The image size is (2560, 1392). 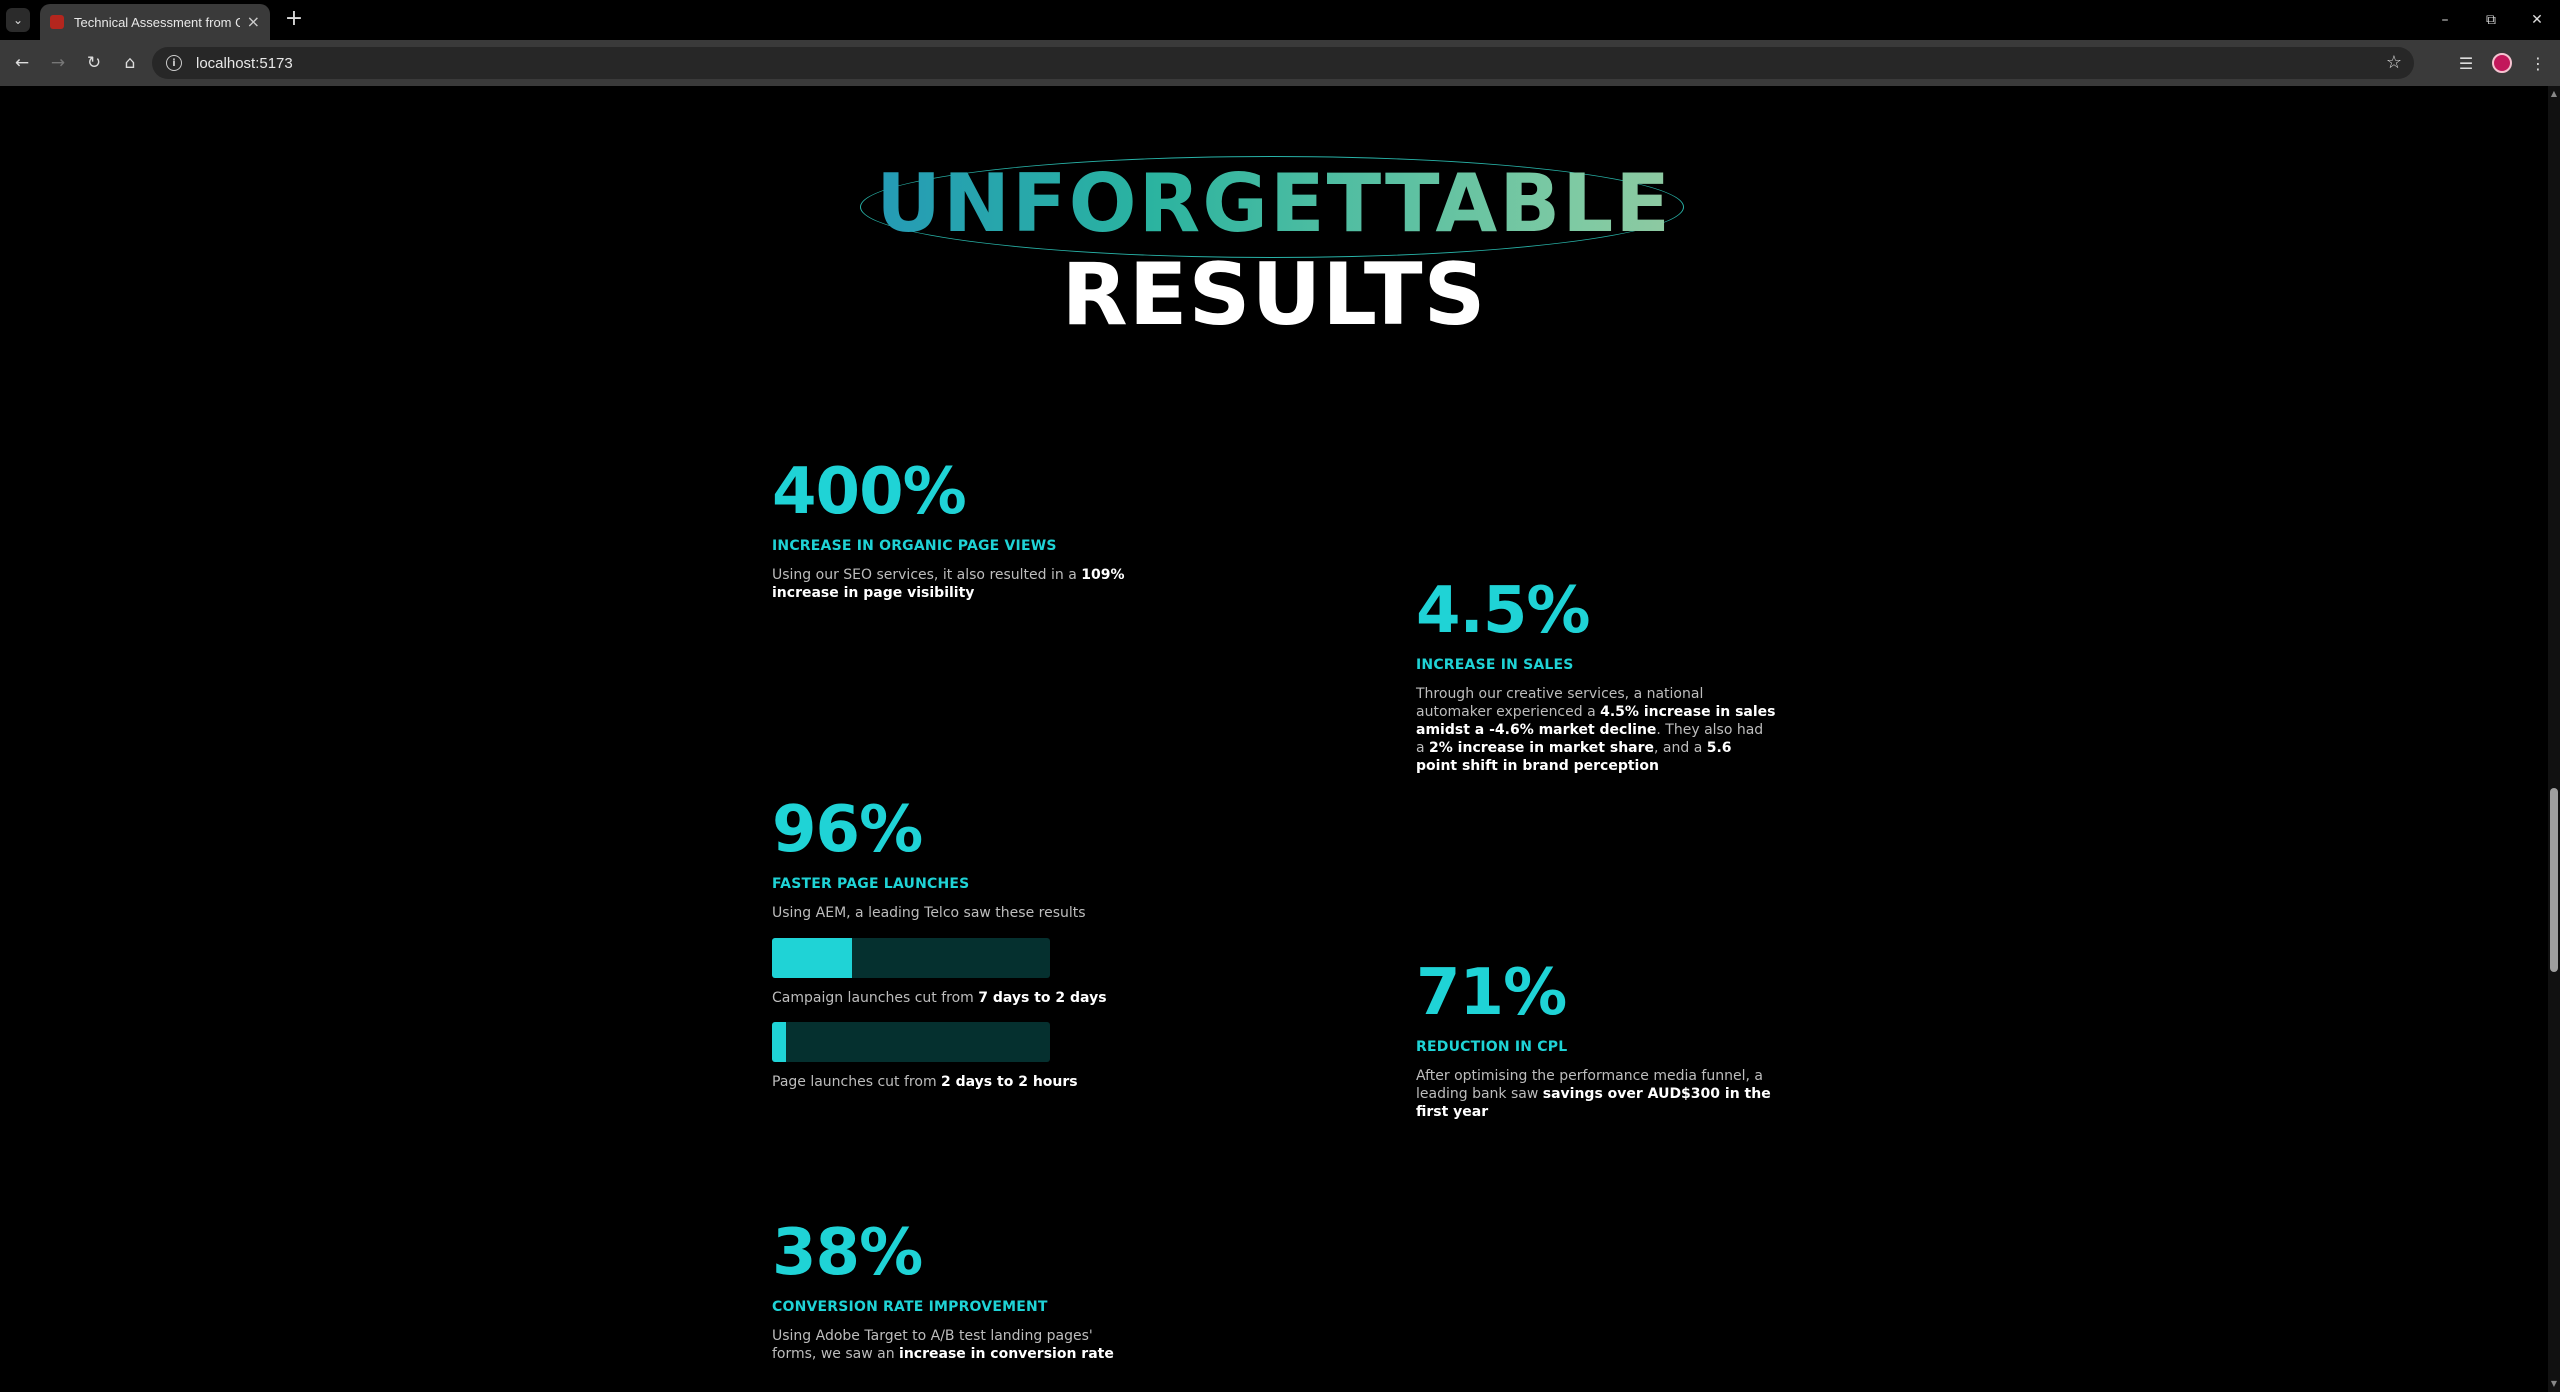 I want to click on address-bar: i localhost:5173 ☆, so click(x=1283, y=63).